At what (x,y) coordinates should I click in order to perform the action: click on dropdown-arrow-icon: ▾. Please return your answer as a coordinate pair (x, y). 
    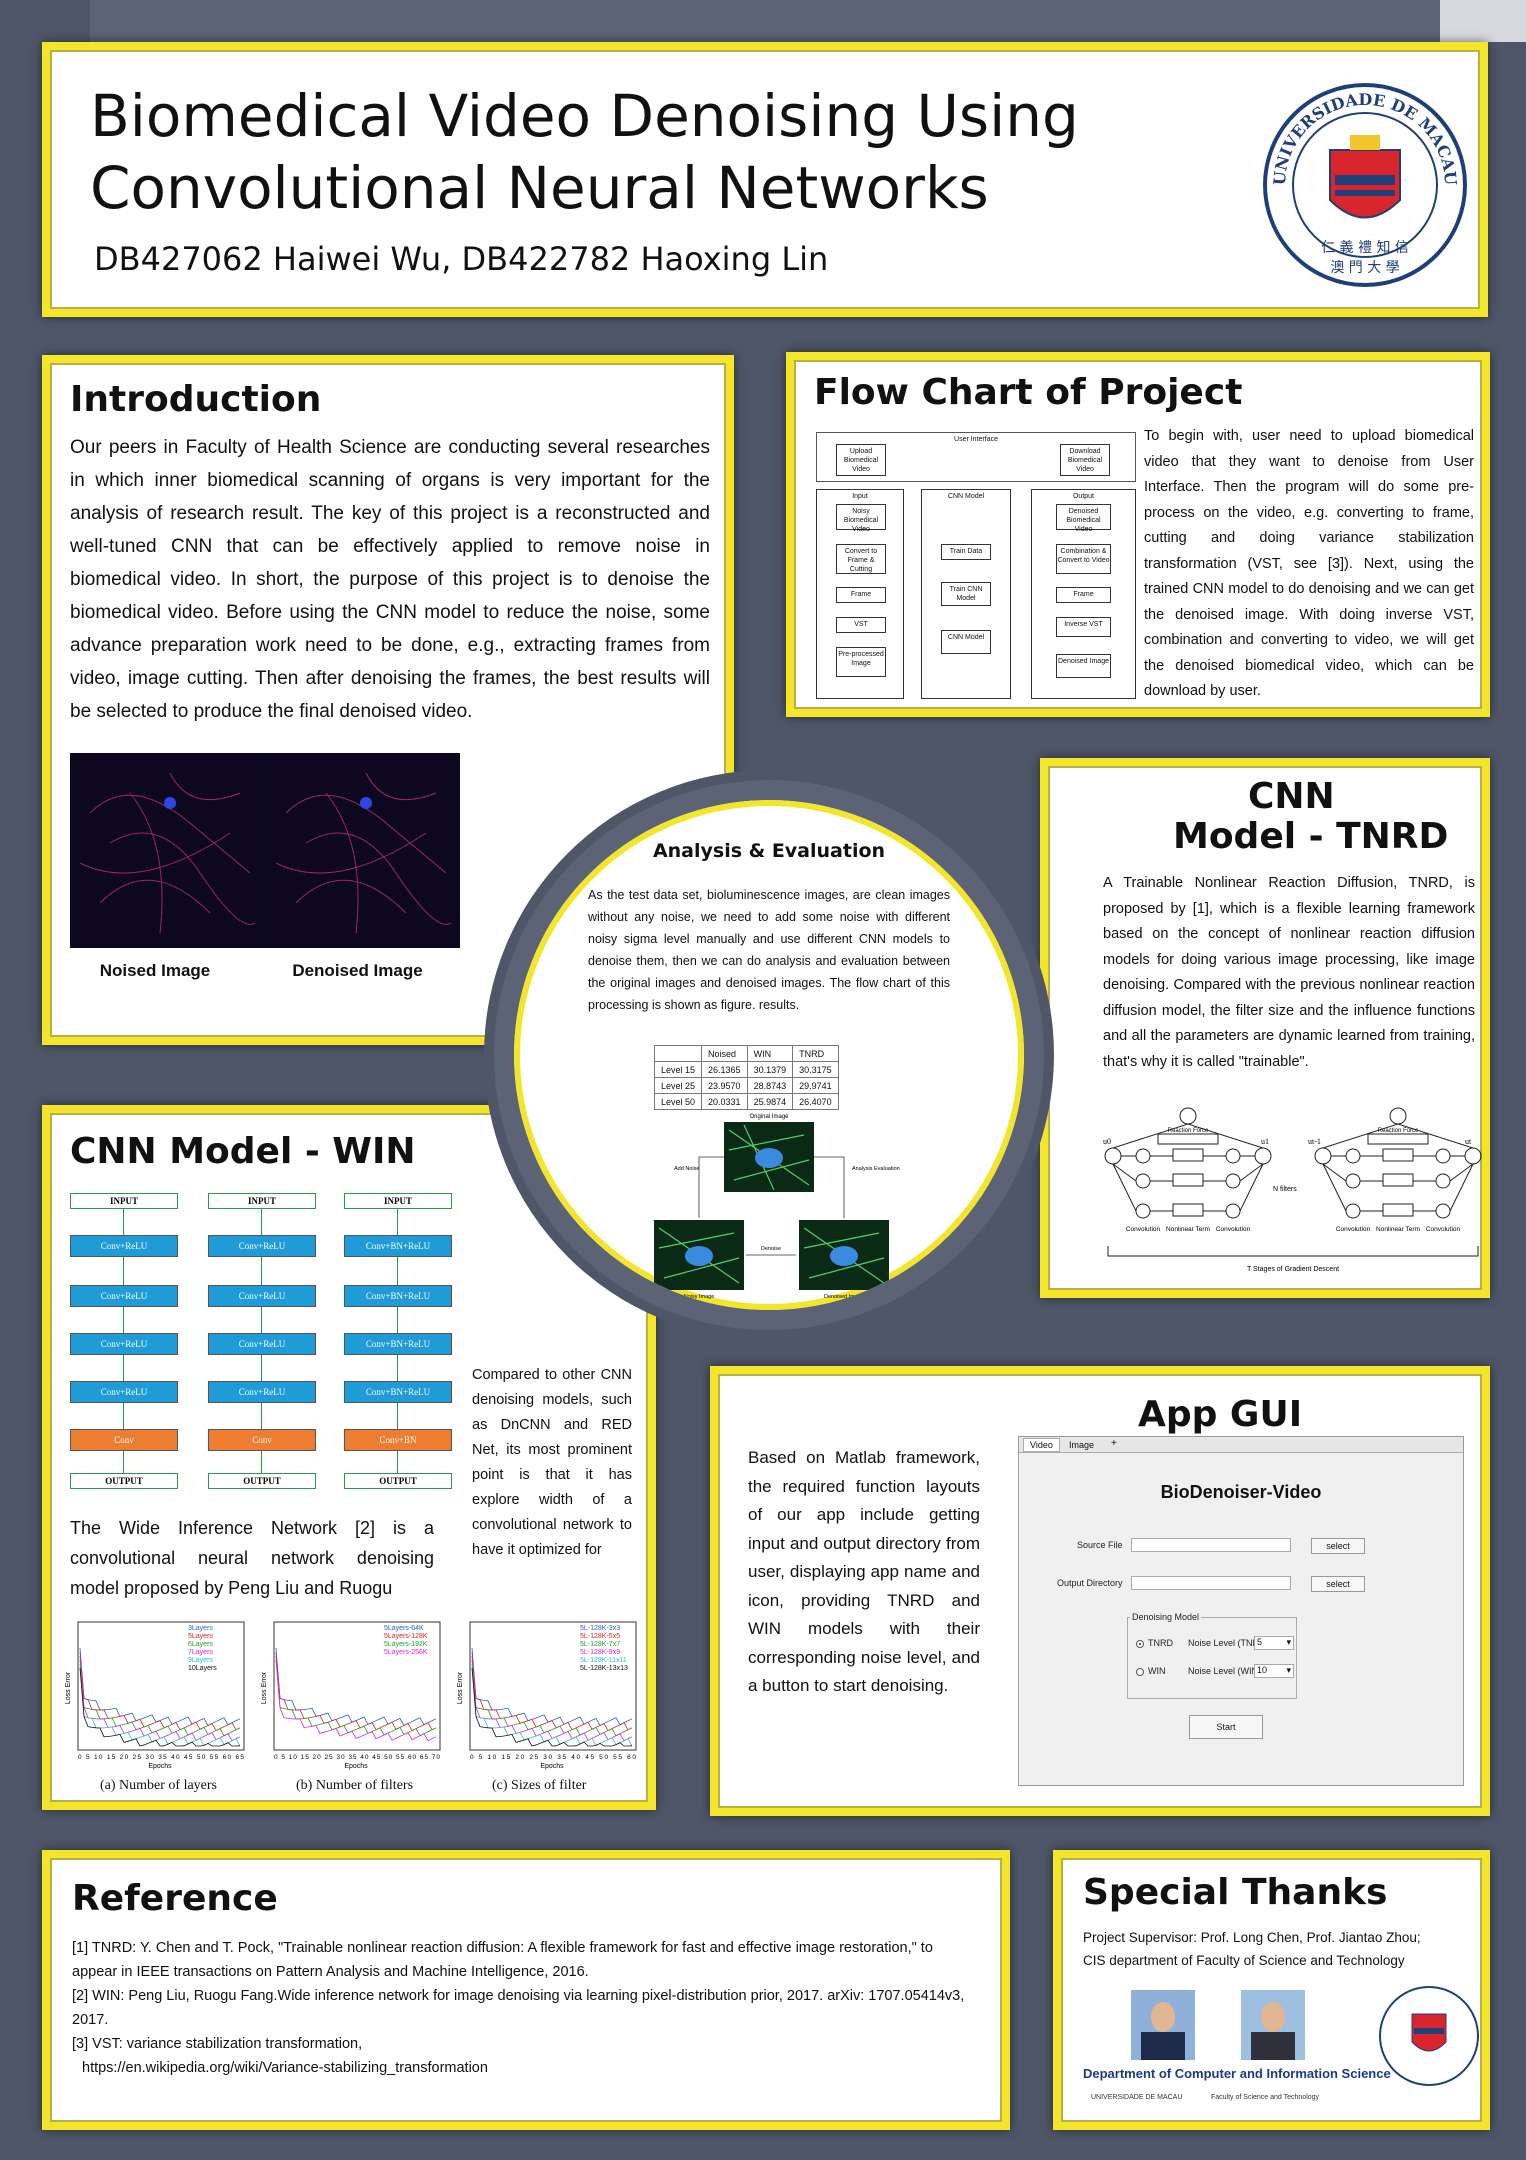
    Looking at the image, I should click on (1288, 1670).